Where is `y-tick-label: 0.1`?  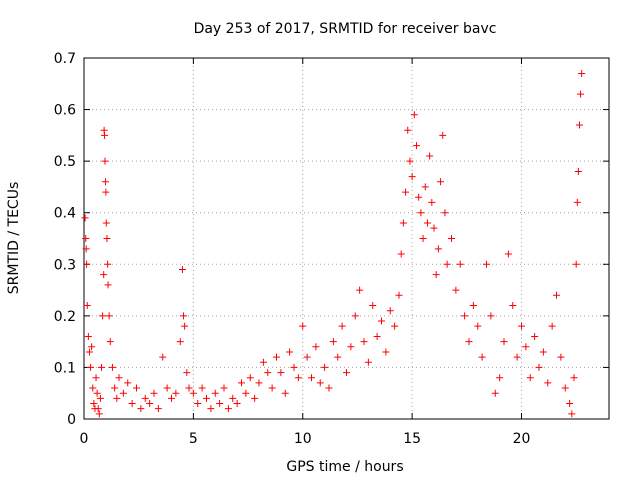
y-tick-label: 0.1 is located at coordinates (65, 368).